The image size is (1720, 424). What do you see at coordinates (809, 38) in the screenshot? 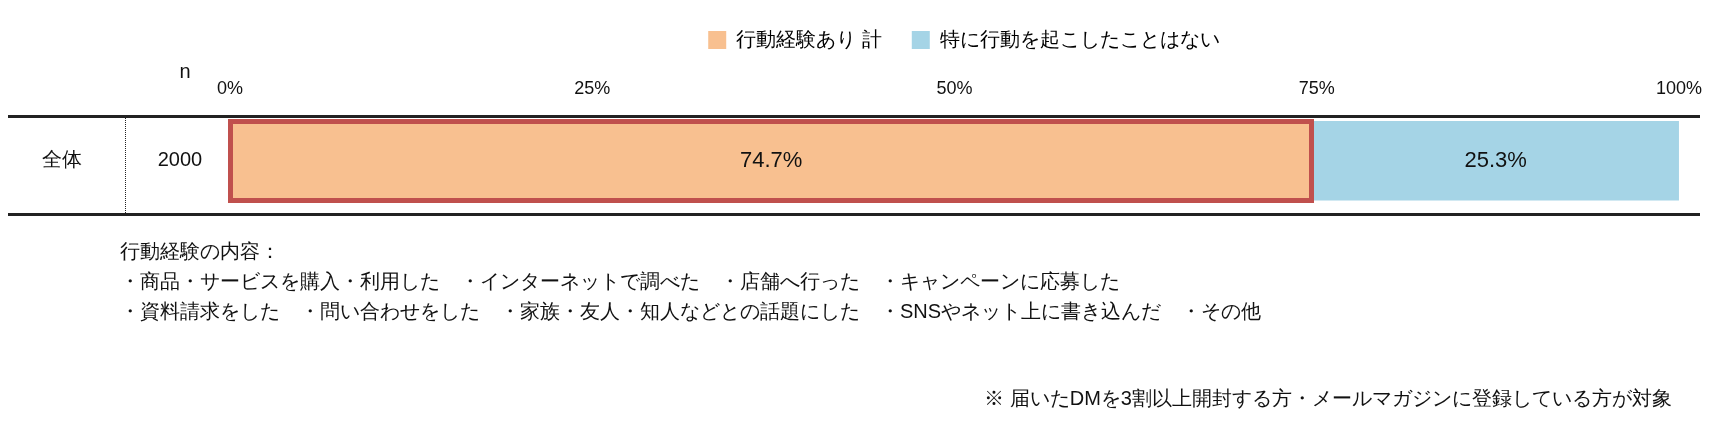
I see `legend-label: 行動経験あり 計` at bounding box center [809, 38].